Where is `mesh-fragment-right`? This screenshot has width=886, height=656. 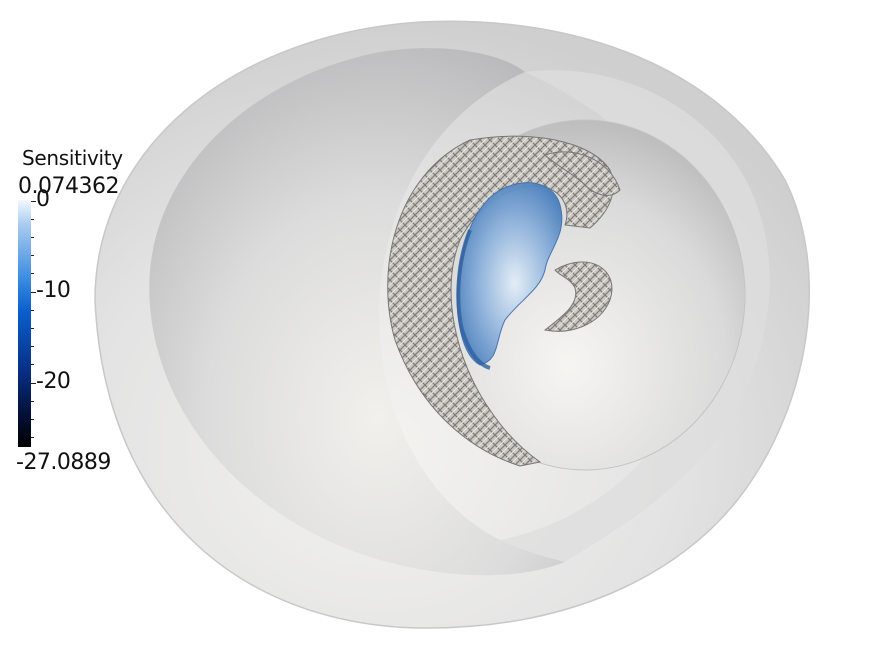 mesh-fragment-right is located at coordinates (578, 296).